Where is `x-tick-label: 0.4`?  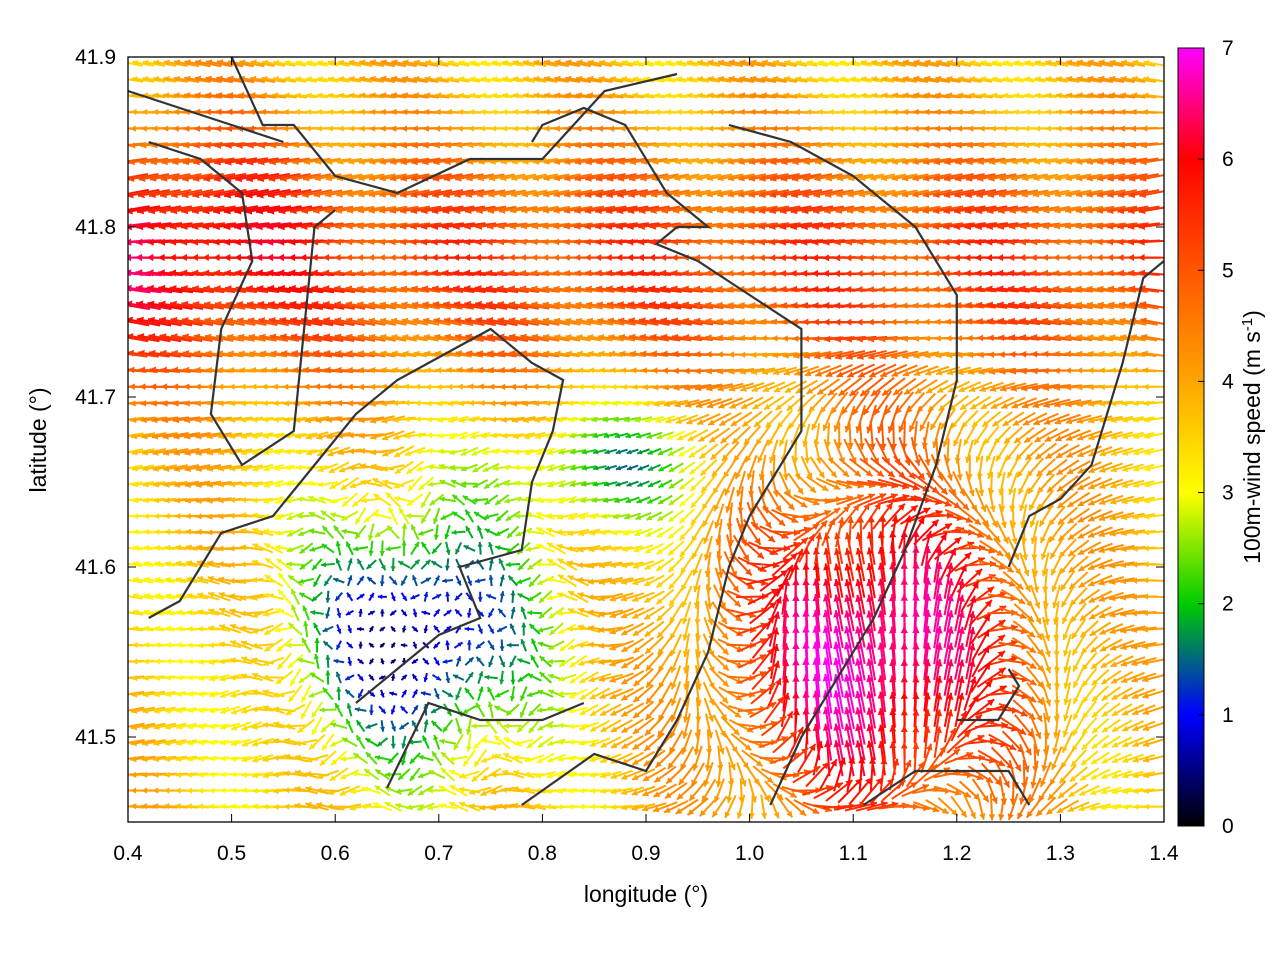
x-tick-label: 0.4 is located at coordinates (128, 853).